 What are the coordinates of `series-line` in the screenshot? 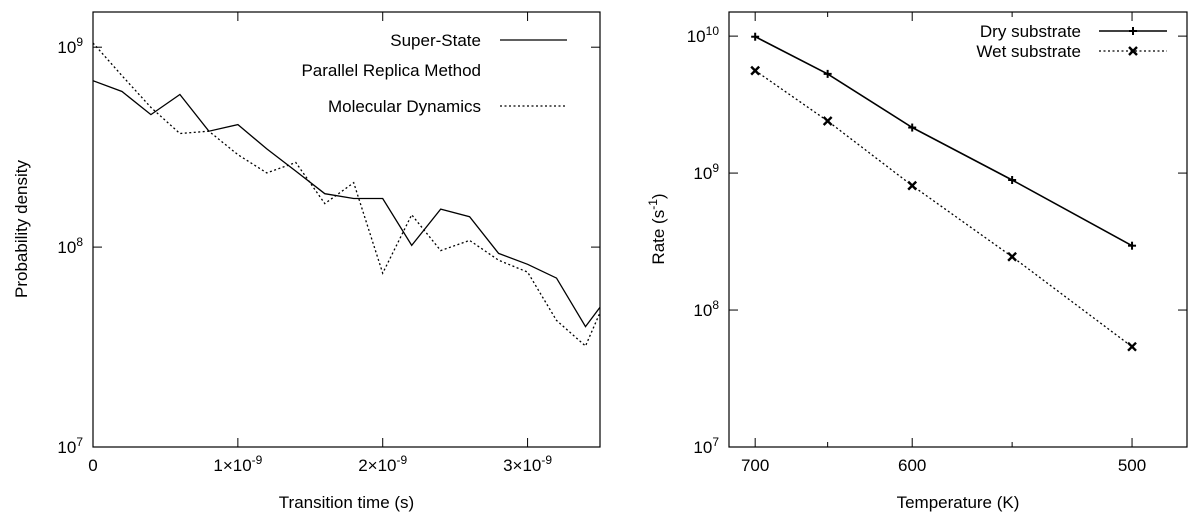 It's located at (943, 141).